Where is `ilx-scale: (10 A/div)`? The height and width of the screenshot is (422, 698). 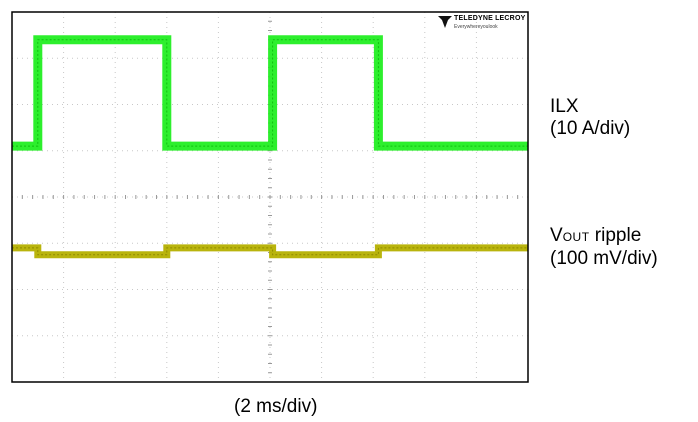 ilx-scale: (10 A/div) is located at coordinates (590, 128).